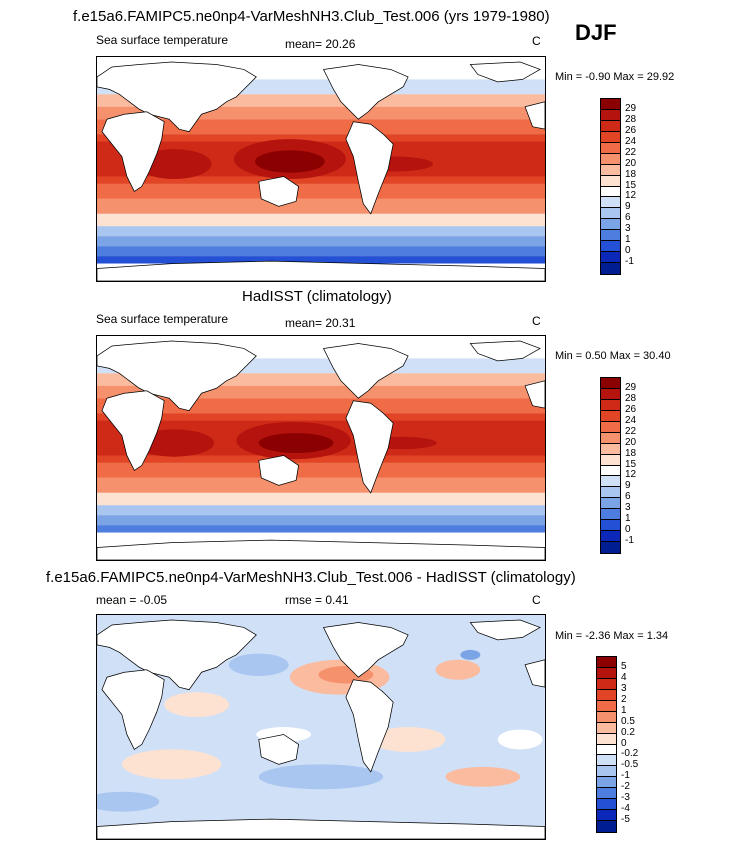 This screenshot has height=842, width=733. What do you see at coordinates (629, 262) in the screenshot?
I see `panel1-colorbar-tick-label: -1` at bounding box center [629, 262].